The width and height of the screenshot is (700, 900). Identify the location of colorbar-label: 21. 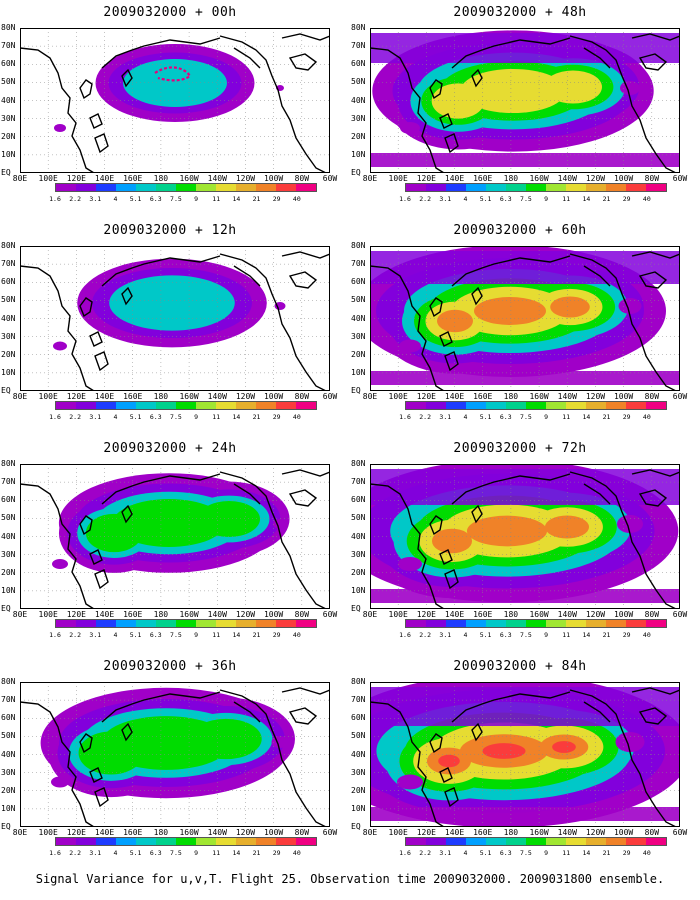
(606, 853).